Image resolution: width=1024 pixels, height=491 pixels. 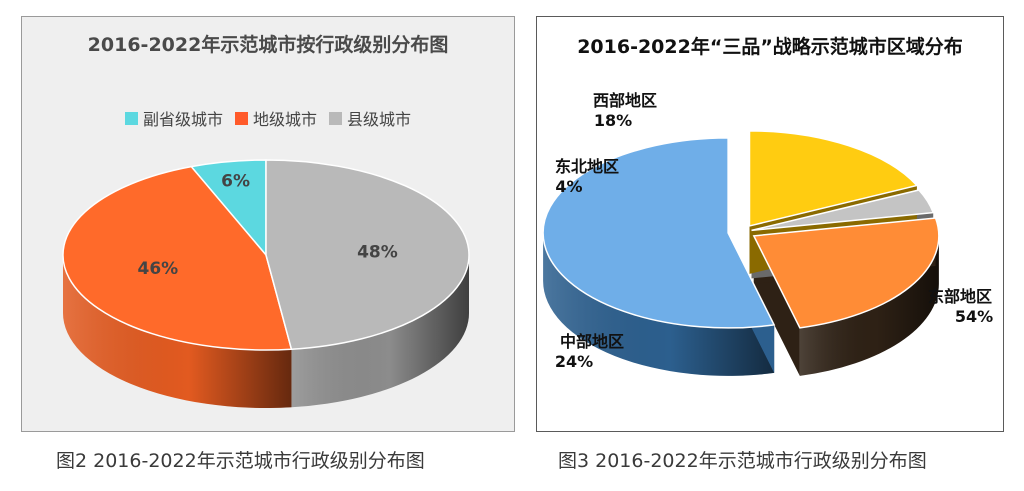 What do you see at coordinates (974, 316) in the screenshot?
I see `data-label: 54%` at bounding box center [974, 316].